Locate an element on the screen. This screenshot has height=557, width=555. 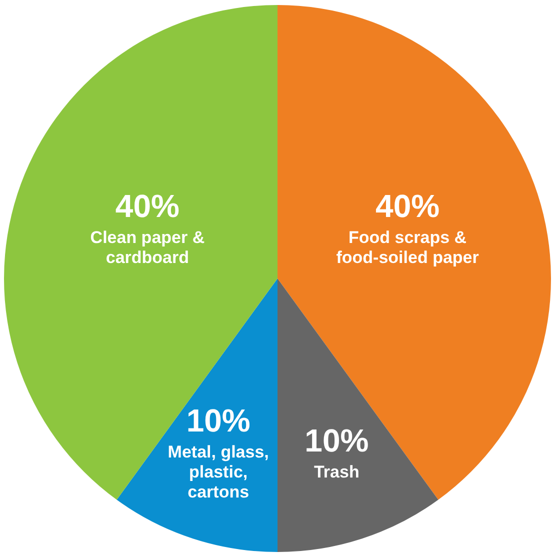
slice-label: Food scraps & food-soiled paper is located at coordinates (408, 247).